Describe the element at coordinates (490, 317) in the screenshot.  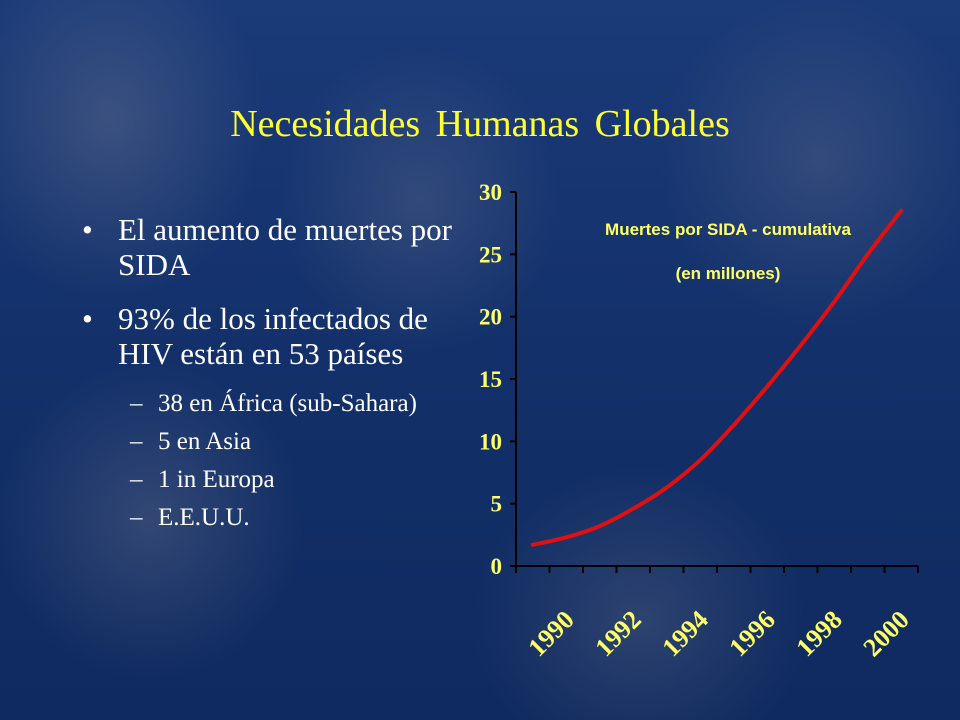
I see `y-tick-label: 20` at that location.